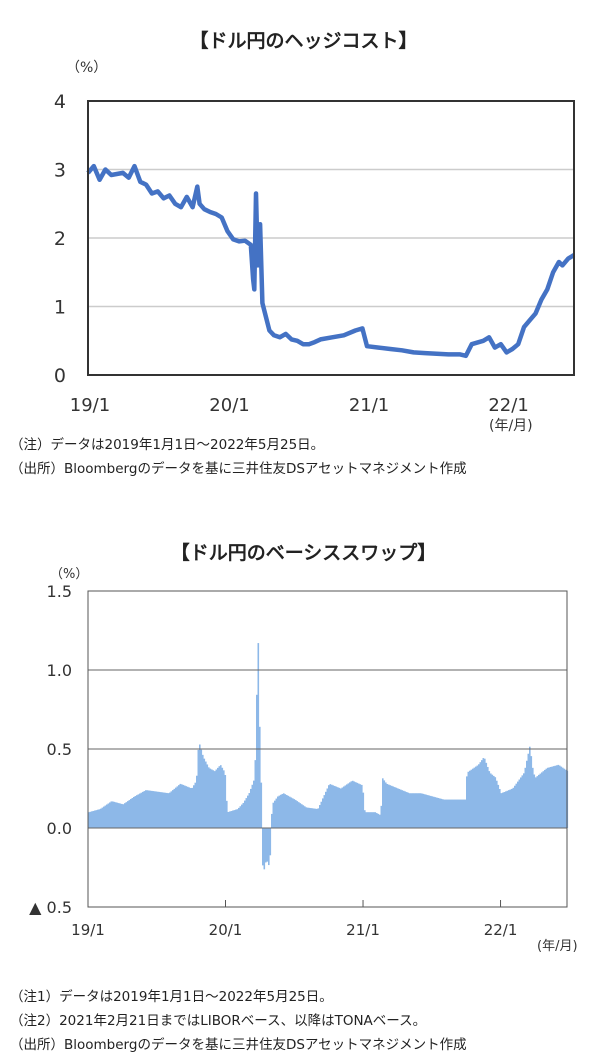 The height and width of the screenshot is (1058, 607). What do you see at coordinates (501, 930) in the screenshot?
I see `chart2-x-tick-label: 22/1` at bounding box center [501, 930].